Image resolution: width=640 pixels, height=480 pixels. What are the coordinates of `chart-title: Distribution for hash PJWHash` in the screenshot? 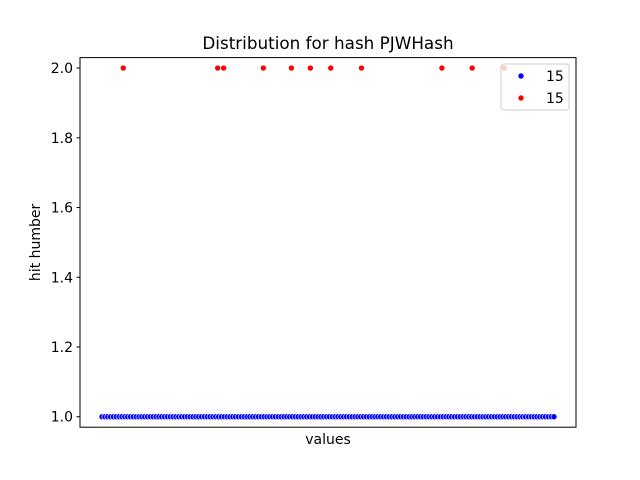 It's located at (327, 43).